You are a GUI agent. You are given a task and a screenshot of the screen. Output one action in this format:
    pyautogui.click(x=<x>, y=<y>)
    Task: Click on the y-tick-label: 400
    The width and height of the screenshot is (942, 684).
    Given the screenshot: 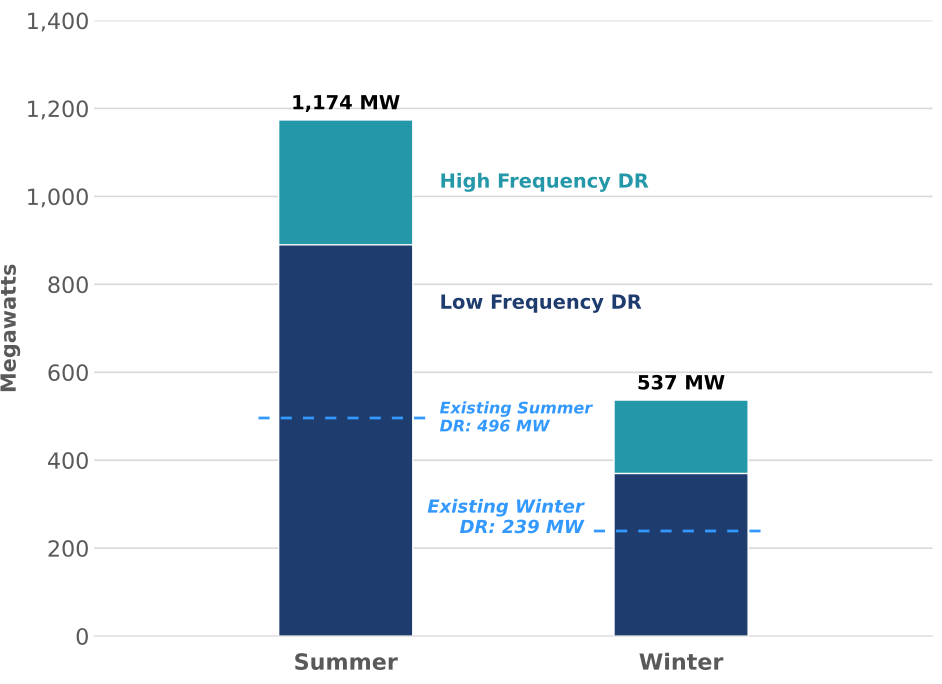 What is the action you would take?
    pyautogui.click(x=68, y=460)
    